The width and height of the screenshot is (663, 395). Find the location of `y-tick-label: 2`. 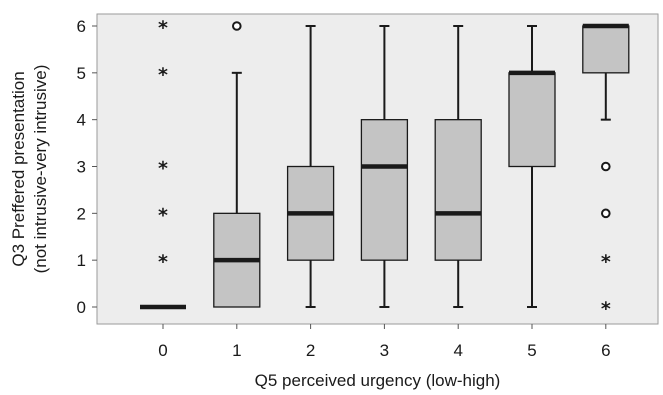

y-tick-label: 2 is located at coordinates (81, 213).